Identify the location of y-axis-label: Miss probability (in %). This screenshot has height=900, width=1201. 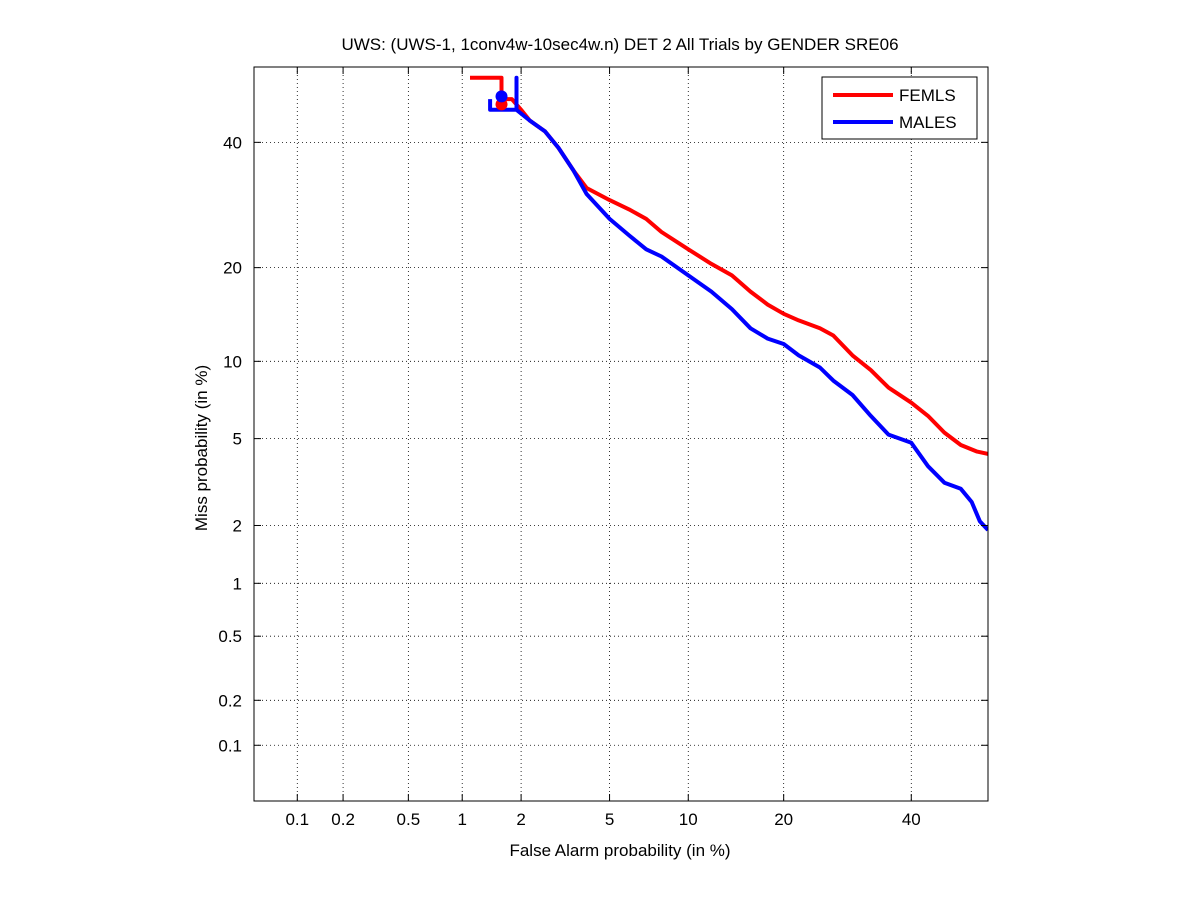
(201, 448).